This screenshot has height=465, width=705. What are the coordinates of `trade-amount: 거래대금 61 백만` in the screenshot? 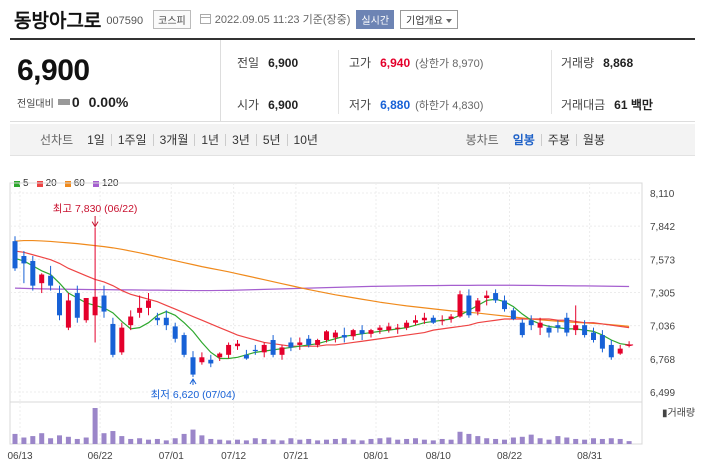 It's located at (607, 105).